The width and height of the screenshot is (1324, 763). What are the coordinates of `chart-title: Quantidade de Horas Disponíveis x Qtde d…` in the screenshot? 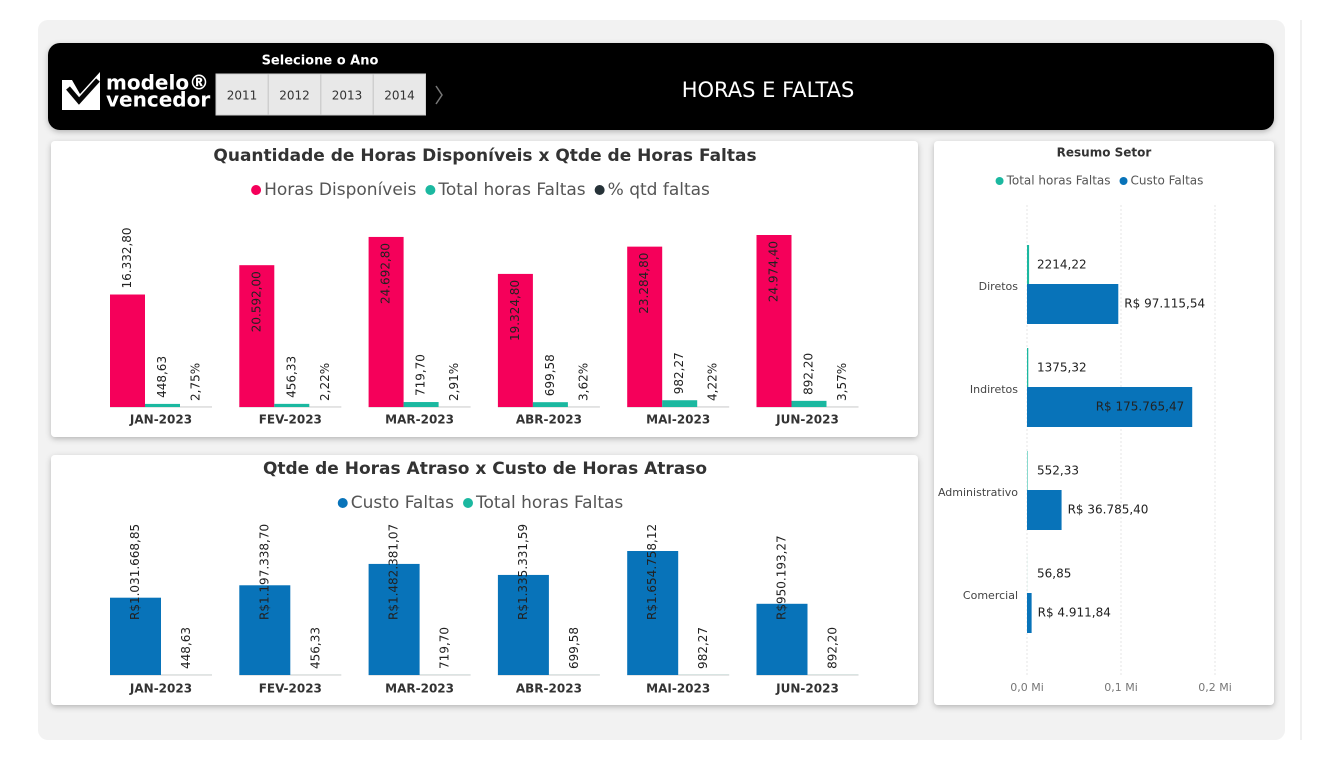 It's located at (484, 156).